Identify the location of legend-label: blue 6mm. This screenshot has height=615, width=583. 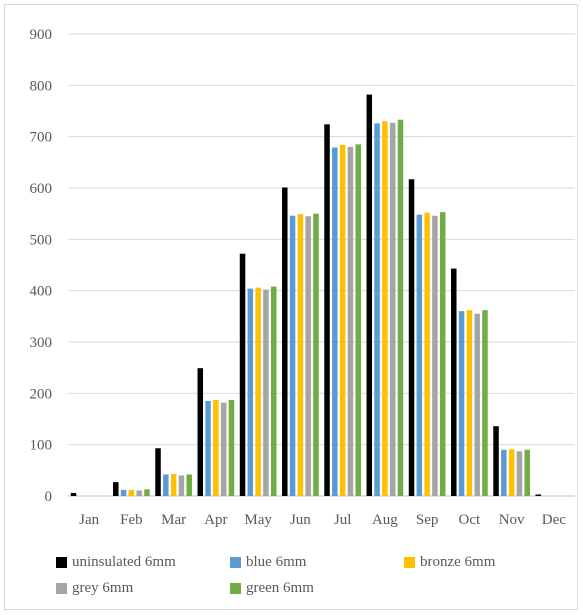
(276, 562).